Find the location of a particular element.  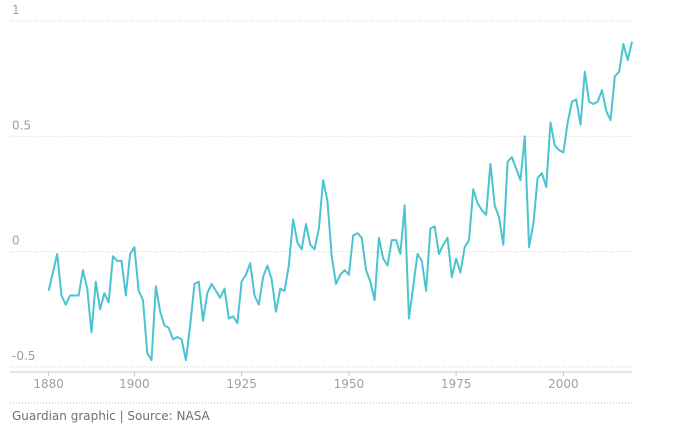

y-tick-label: 1 is located at coordinates (16, 10).